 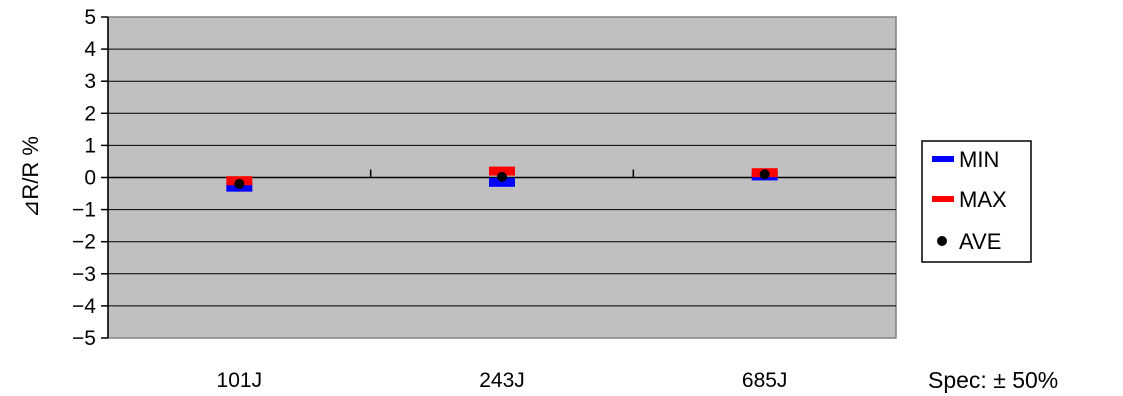 I want to click on y-tick-label: −5, so click(x=84, y=338).